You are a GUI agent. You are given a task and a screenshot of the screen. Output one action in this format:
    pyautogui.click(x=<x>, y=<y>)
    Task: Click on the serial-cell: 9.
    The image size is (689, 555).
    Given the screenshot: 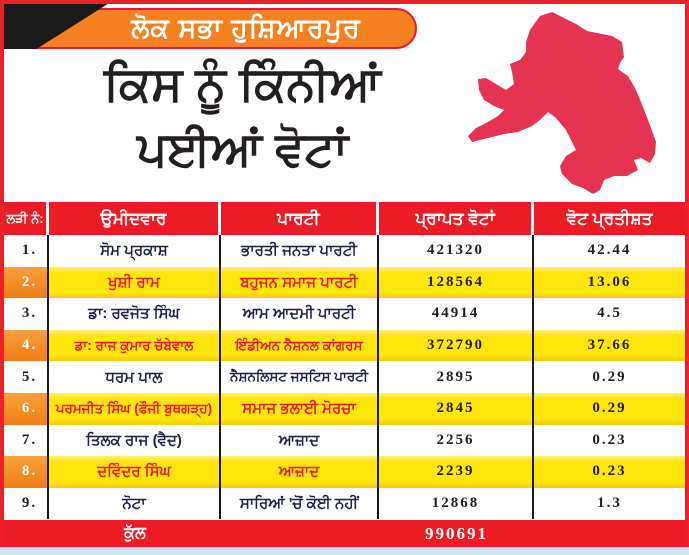 What is the action you would take?
    pyautogui.click(x=26, y=503)
    